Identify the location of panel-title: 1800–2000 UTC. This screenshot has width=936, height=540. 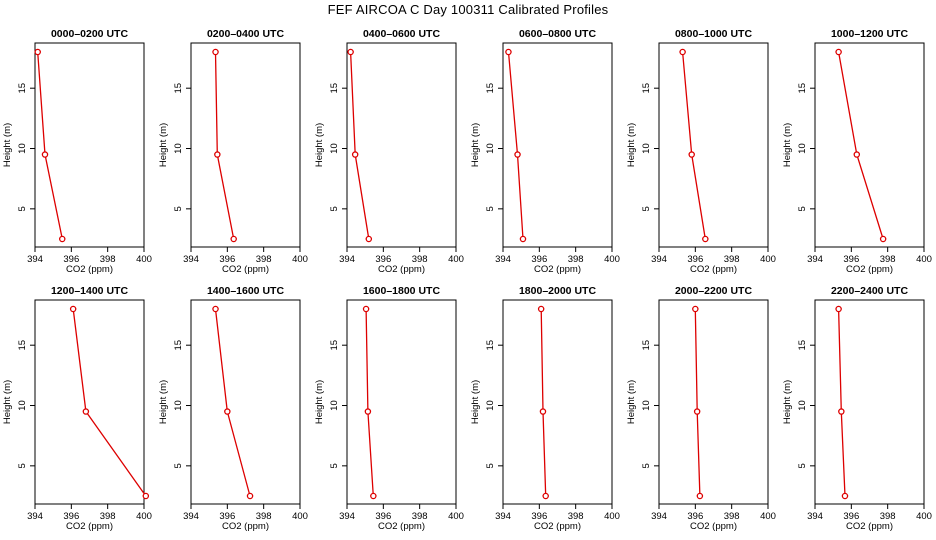
(557, 291).